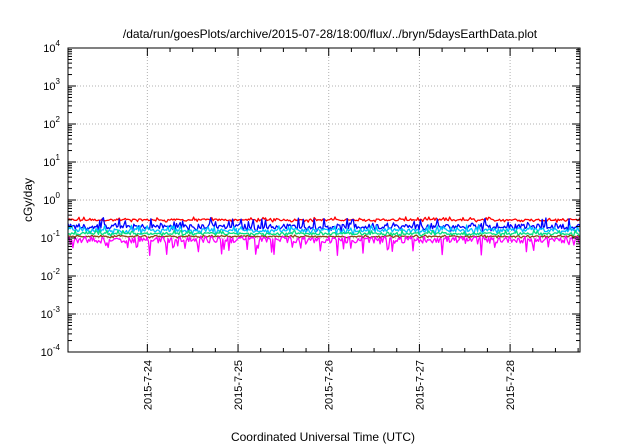 Image resolution: width=640 pixels, height=448 pixels. What do you see at coordinates (51, 123) in the screenshot?
I see `y-tick-label: 10²` at bounding box center [51, 123].